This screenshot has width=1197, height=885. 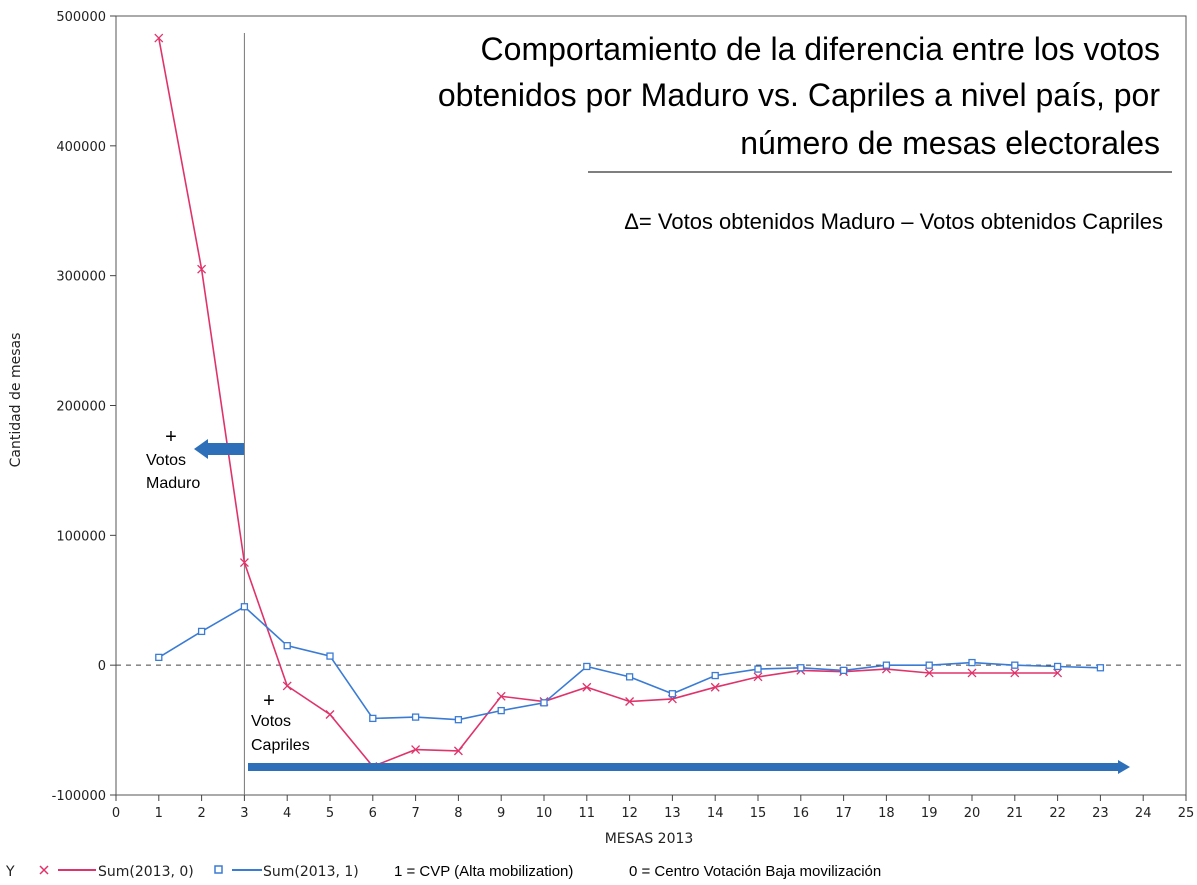 What do you see at coordinates (1057, 813) in the screenshot?
I see `x-tick-label: 22` at bounding box center [1057, 813].